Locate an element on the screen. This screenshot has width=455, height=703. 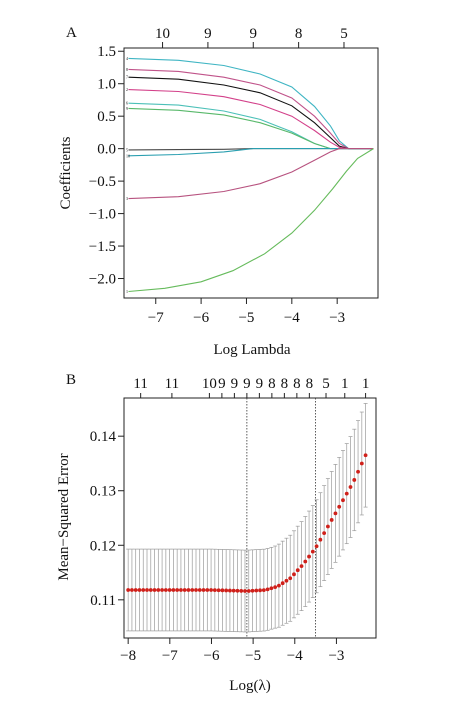
coef-path-label-3: 3 is located at coordinates (127, 198).